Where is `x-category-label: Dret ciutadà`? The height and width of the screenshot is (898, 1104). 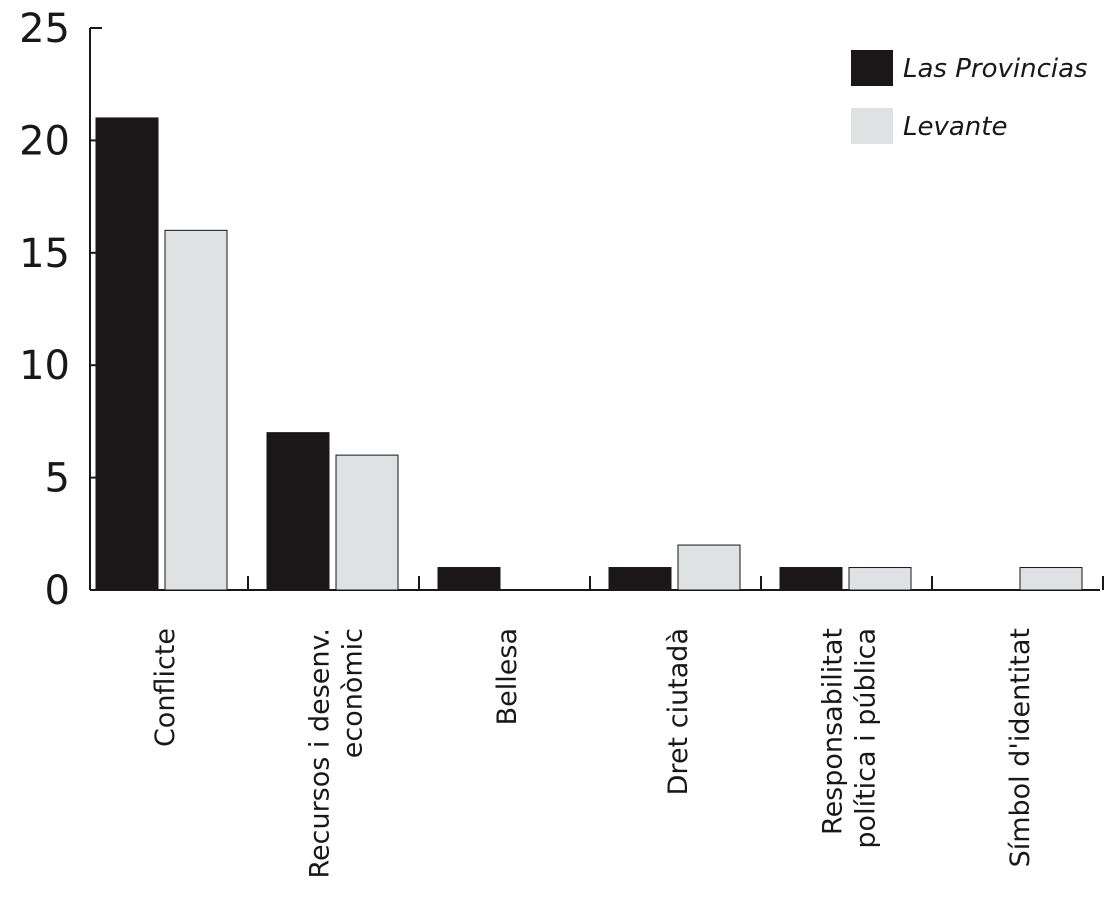 x-category-label: Dret ciutadà is located at coordinates (678, 711).